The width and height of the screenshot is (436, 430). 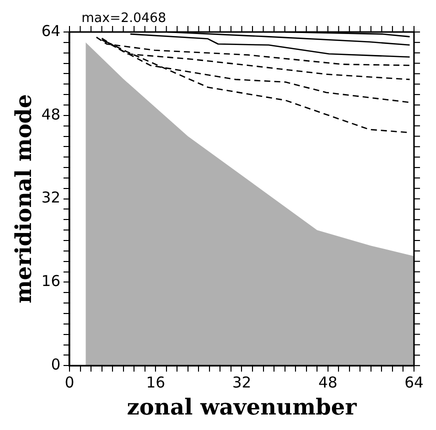 What do you see at coordinates (55, 364) in the screenshot?
I see `y-tick-label: 0` at bounding box center [55, 364].